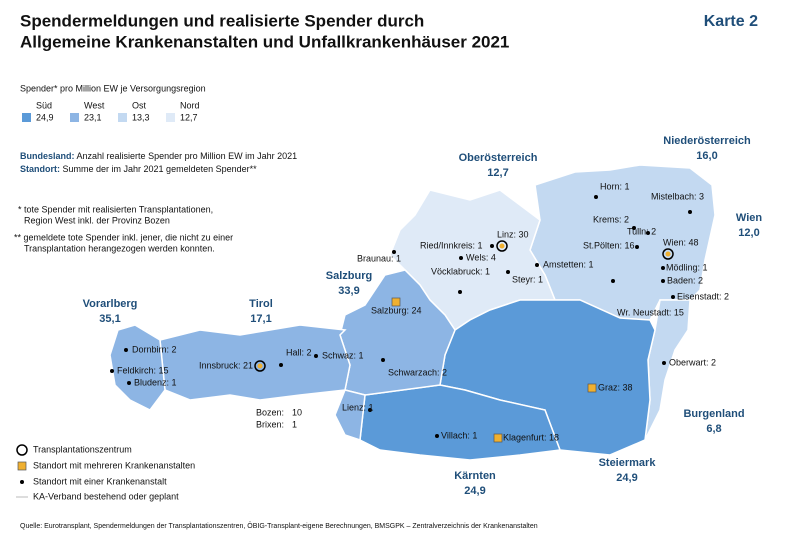 The height and width of the screenshot is (539, 800). I want to click on location-label: Linz: 30, so click(513, 234).